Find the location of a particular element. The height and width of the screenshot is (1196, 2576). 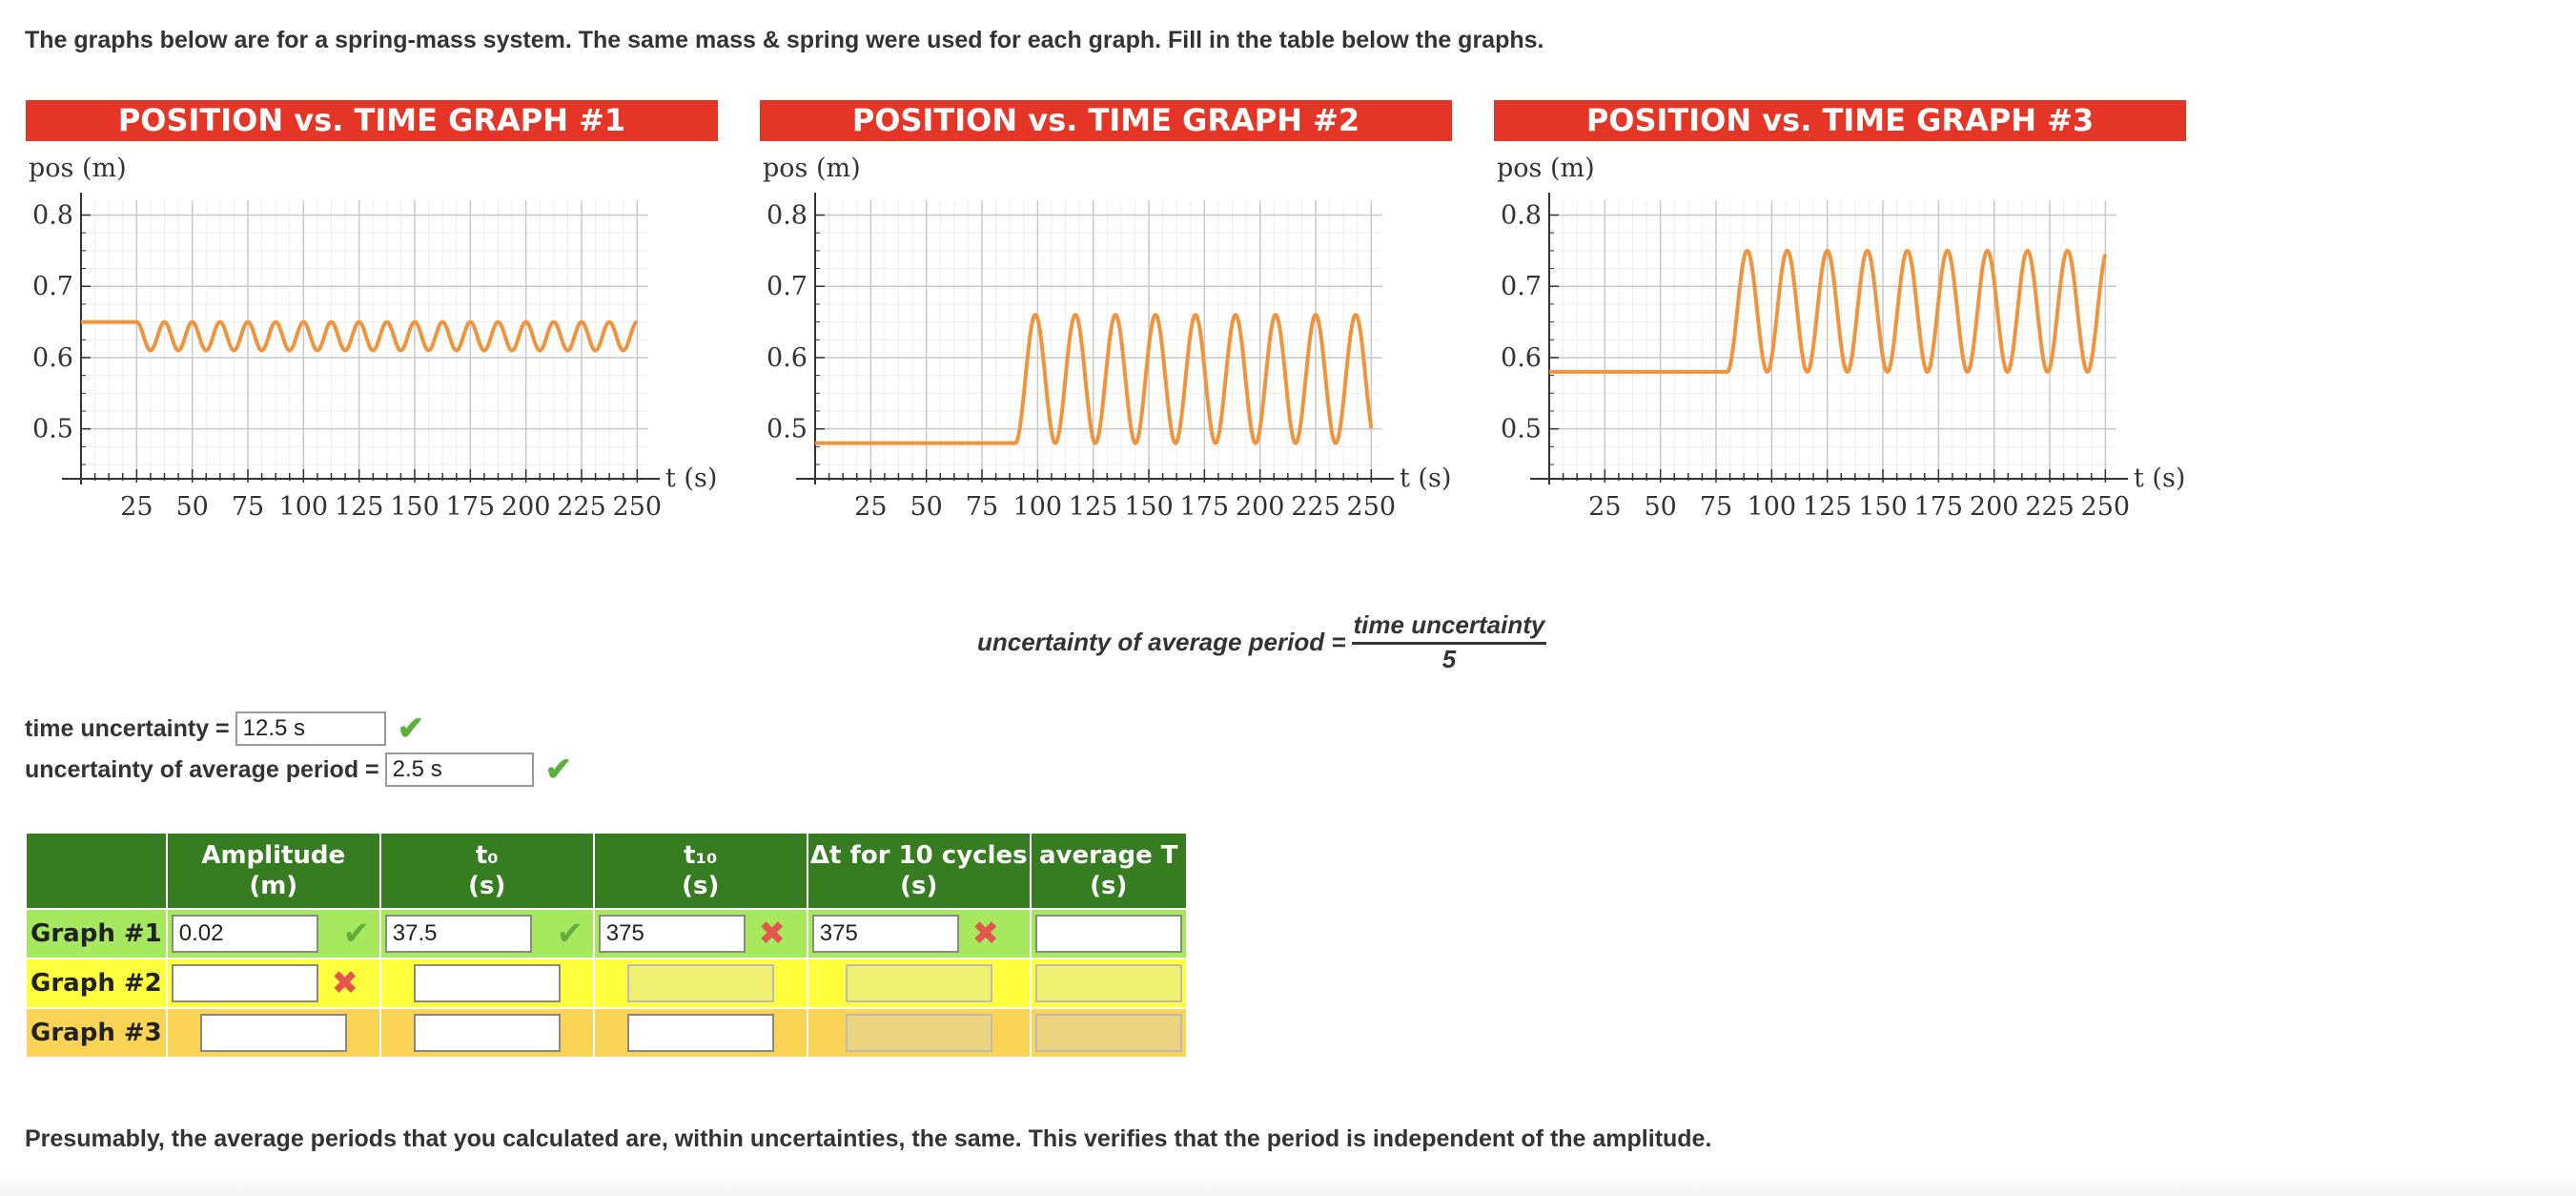

header-corner is located at coordinates (96, 871).